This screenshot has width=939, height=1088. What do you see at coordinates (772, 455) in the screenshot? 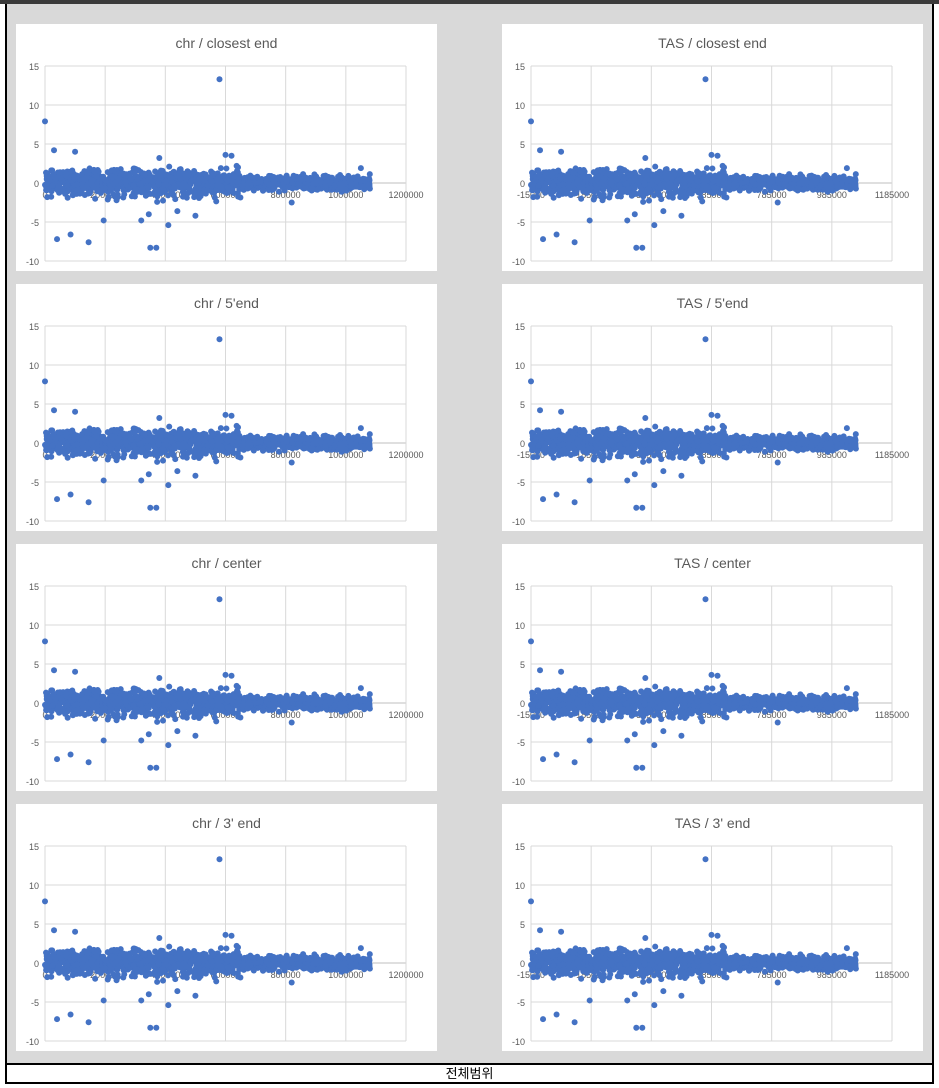
I see `x-tick-label: 785000` at bounding box center [772, 455].